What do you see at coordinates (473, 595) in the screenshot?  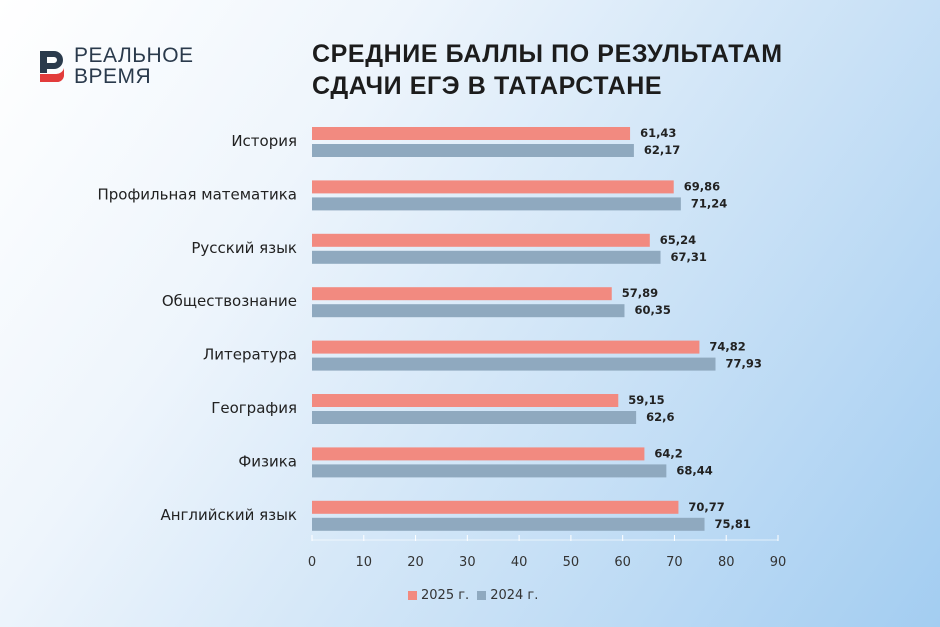 I see `legend: 2025 г. 2024 г.` at bounding box center [473, 595].